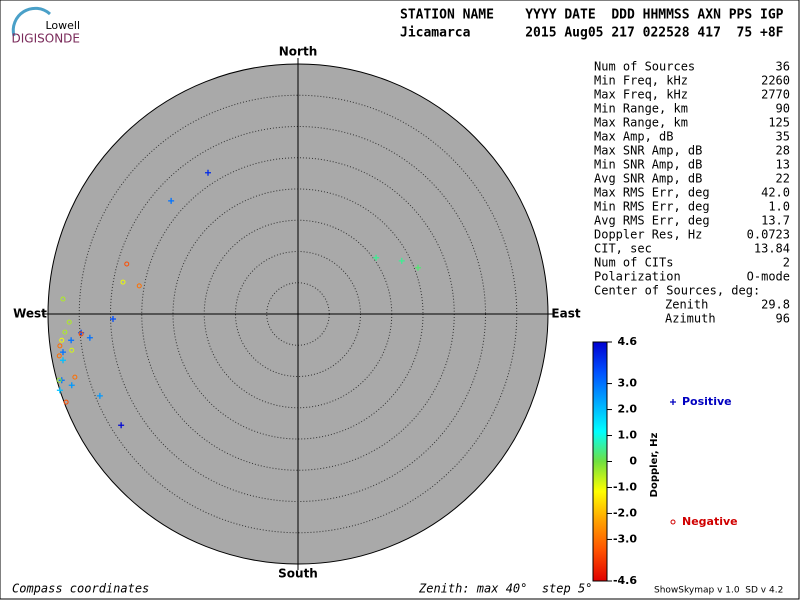  Describe the element at coordinates (625, 486) in the screenshot. I see `colorbar-tick-label: -1.0` at that location.